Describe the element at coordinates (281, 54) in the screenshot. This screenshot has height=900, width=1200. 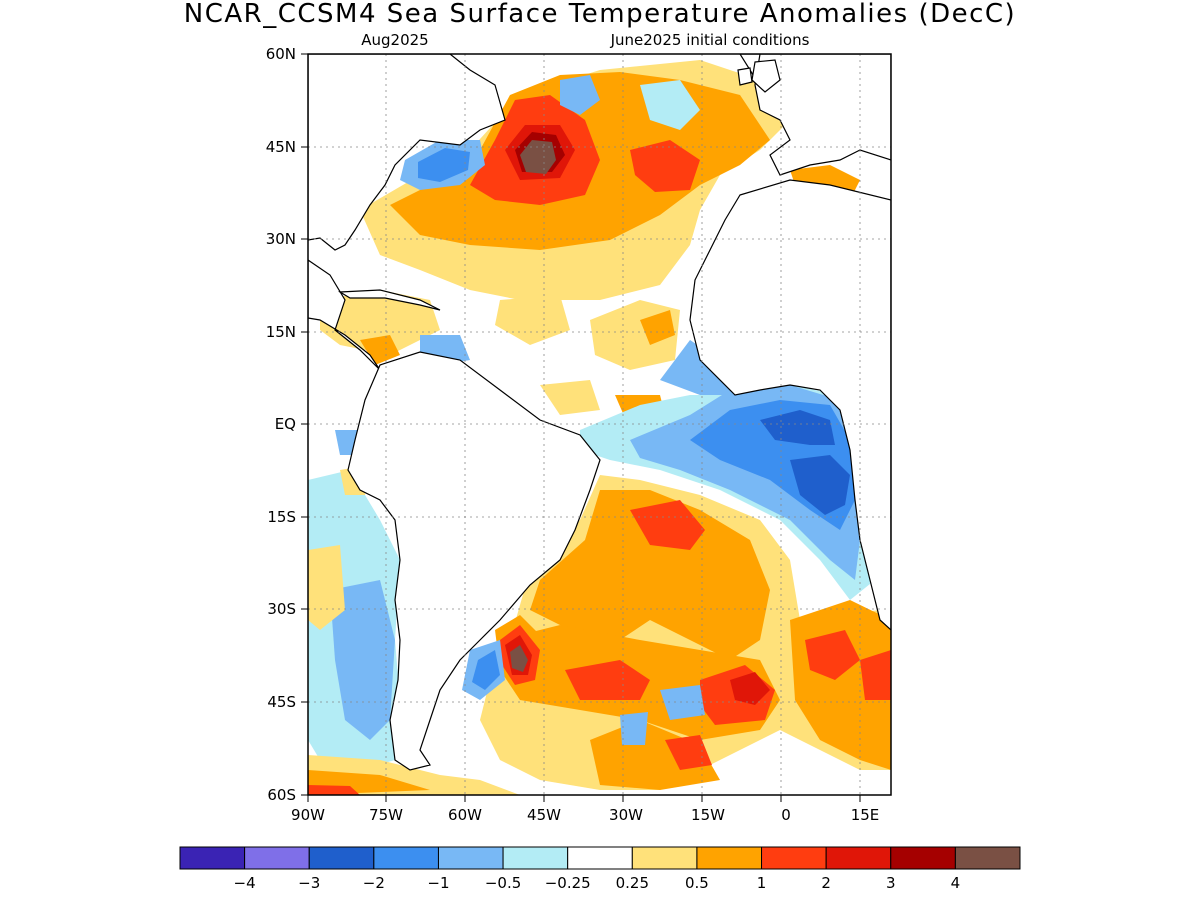
I see `lat-label: 60N` at that location.